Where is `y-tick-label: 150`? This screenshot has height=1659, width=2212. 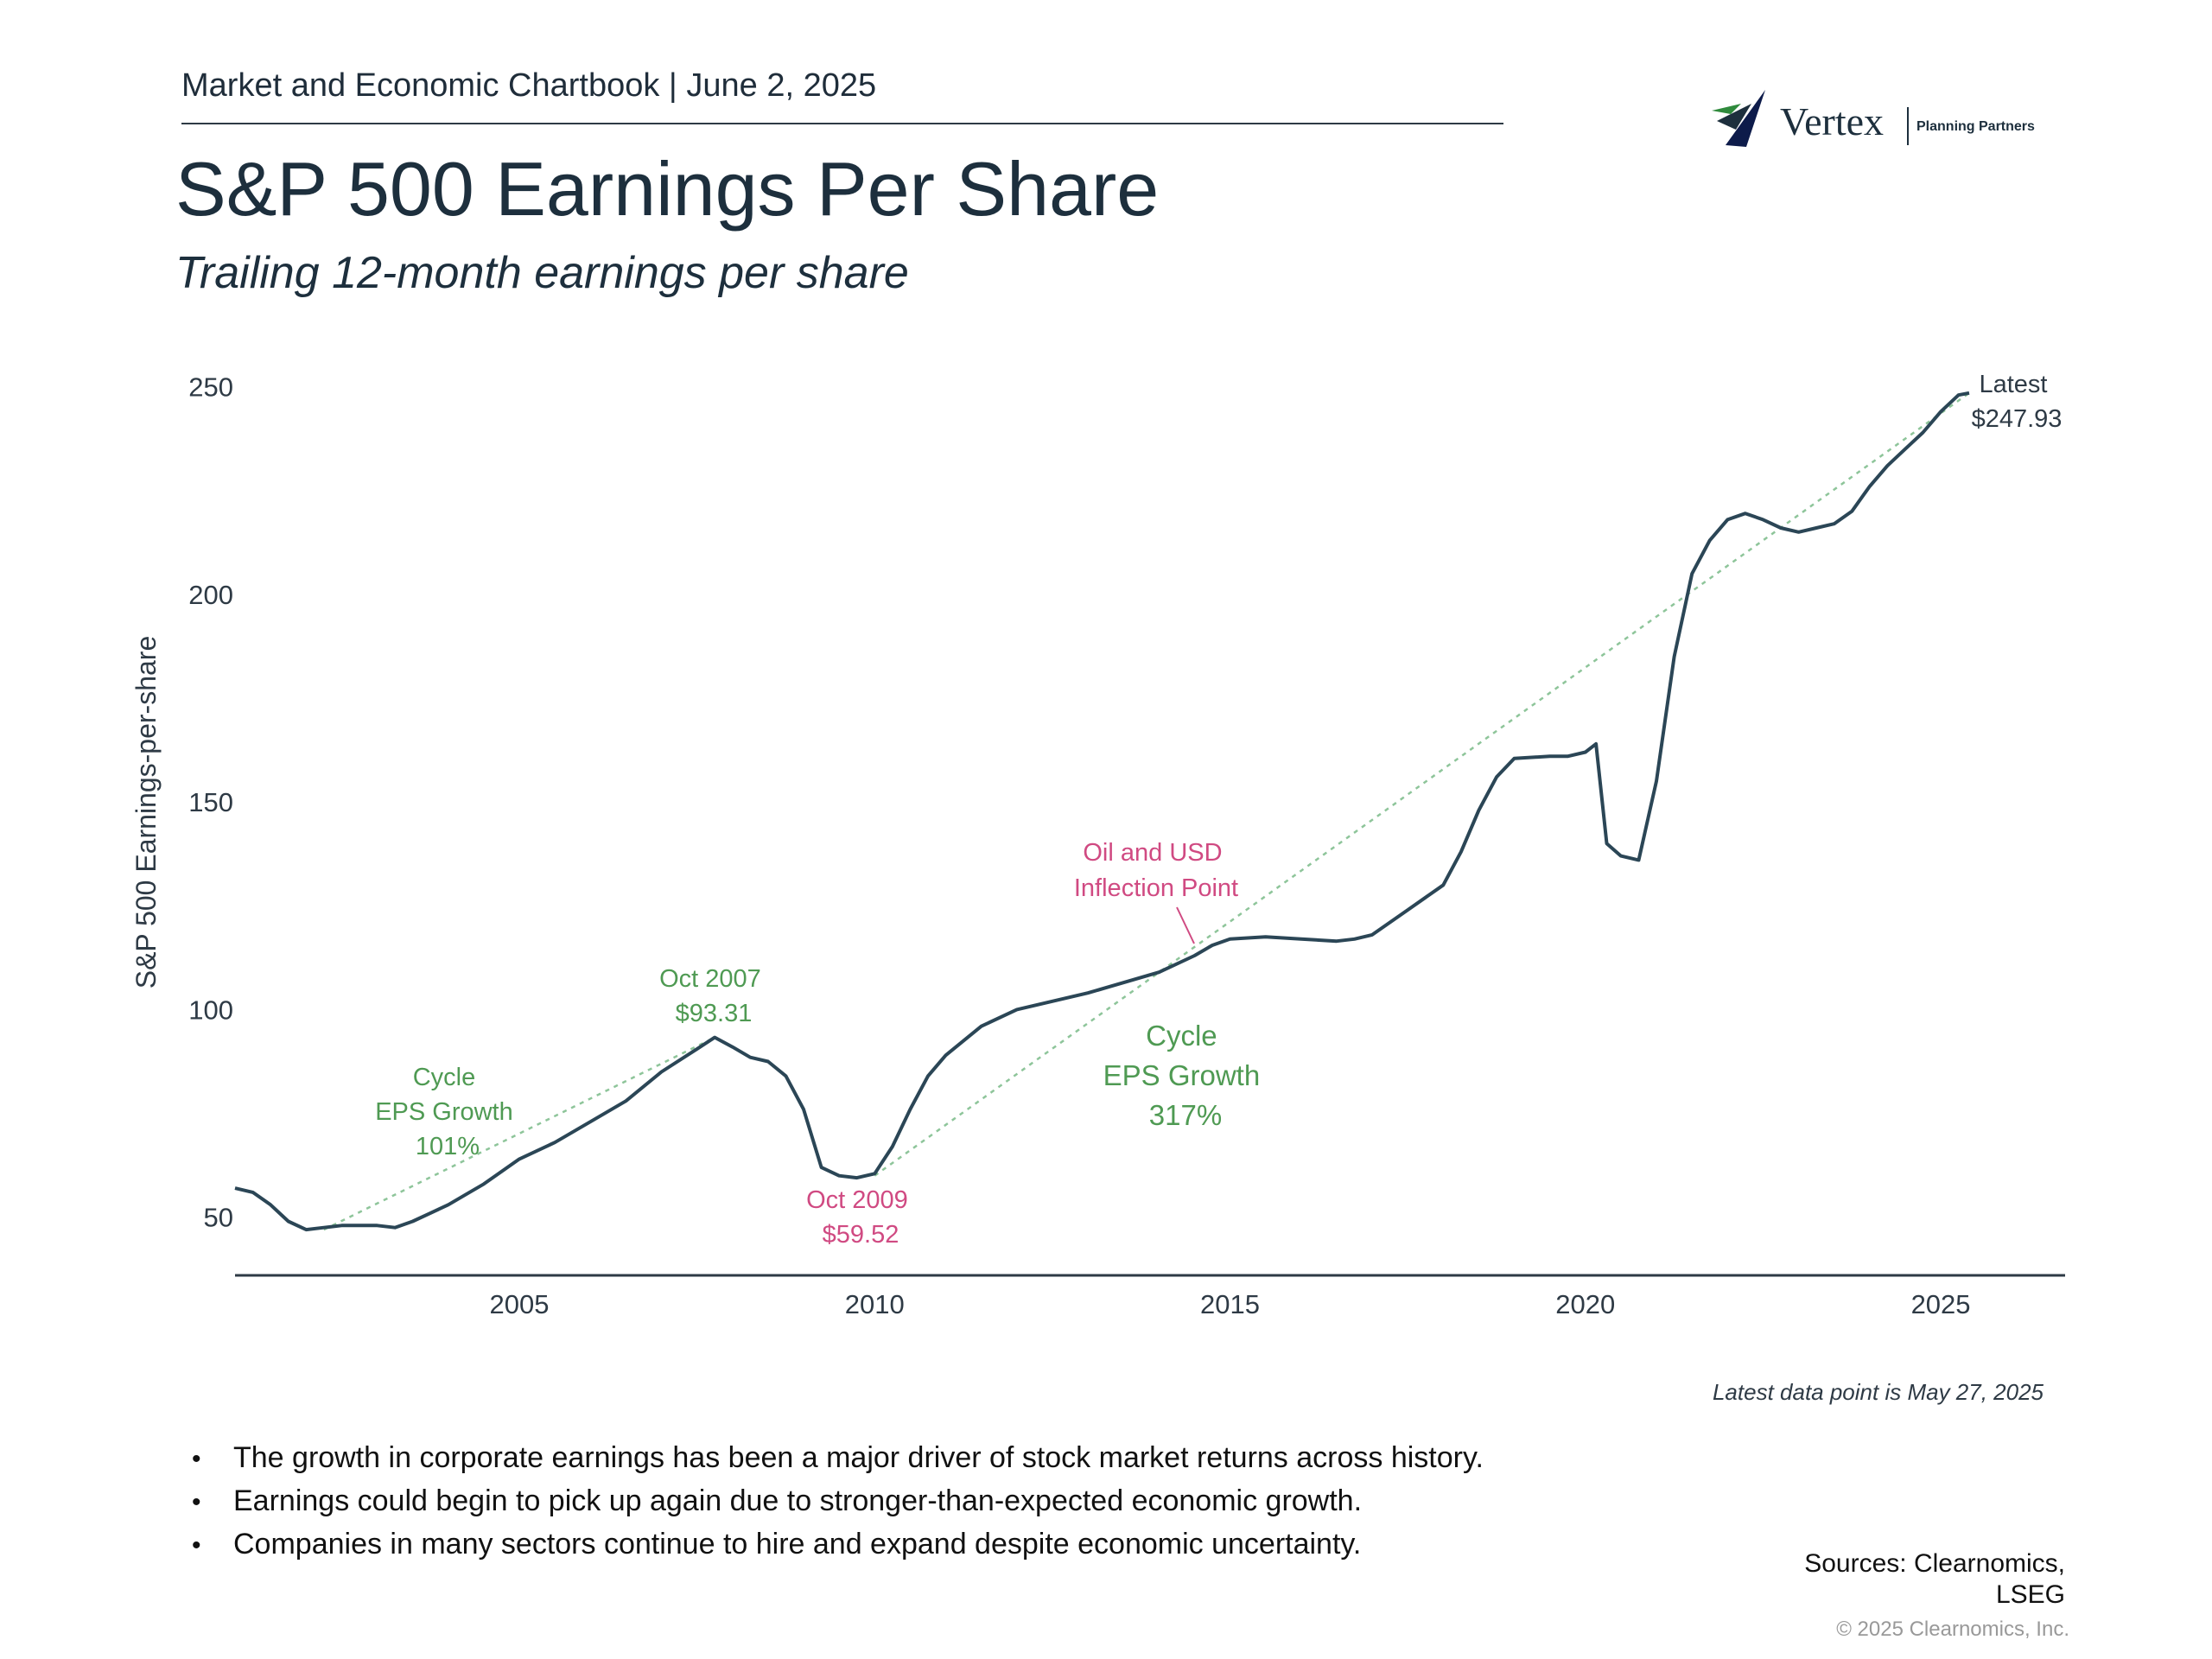 y-tick-label: 150 is located at coordinates (210, 802).